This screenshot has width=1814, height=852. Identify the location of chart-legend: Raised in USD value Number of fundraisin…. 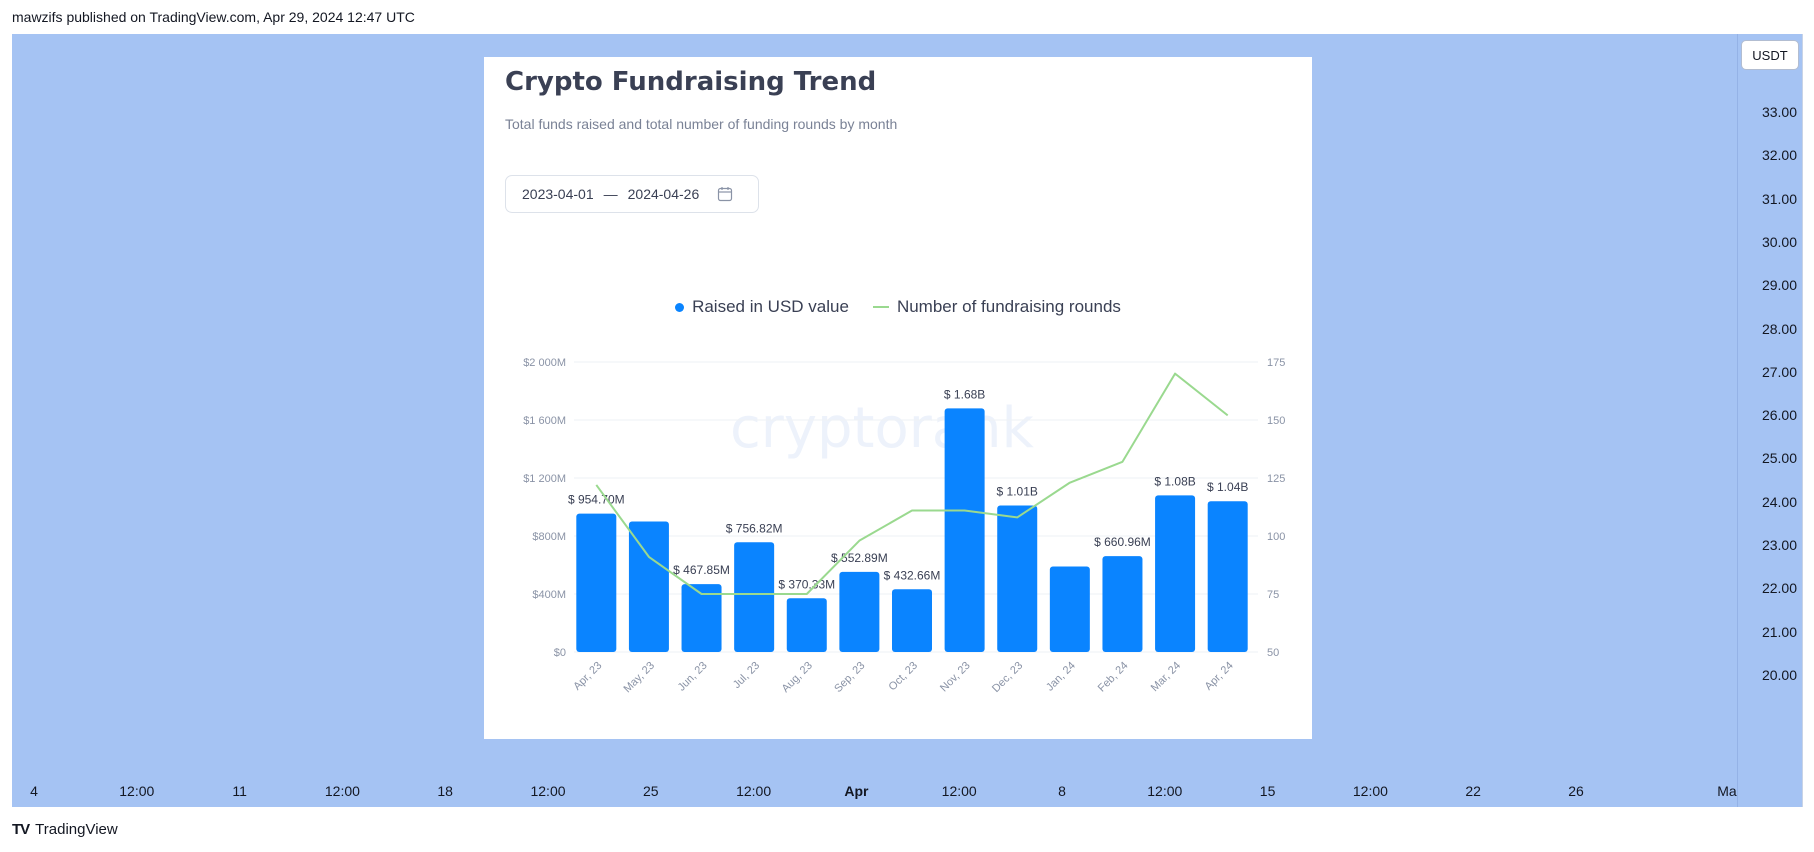
(898, 307).